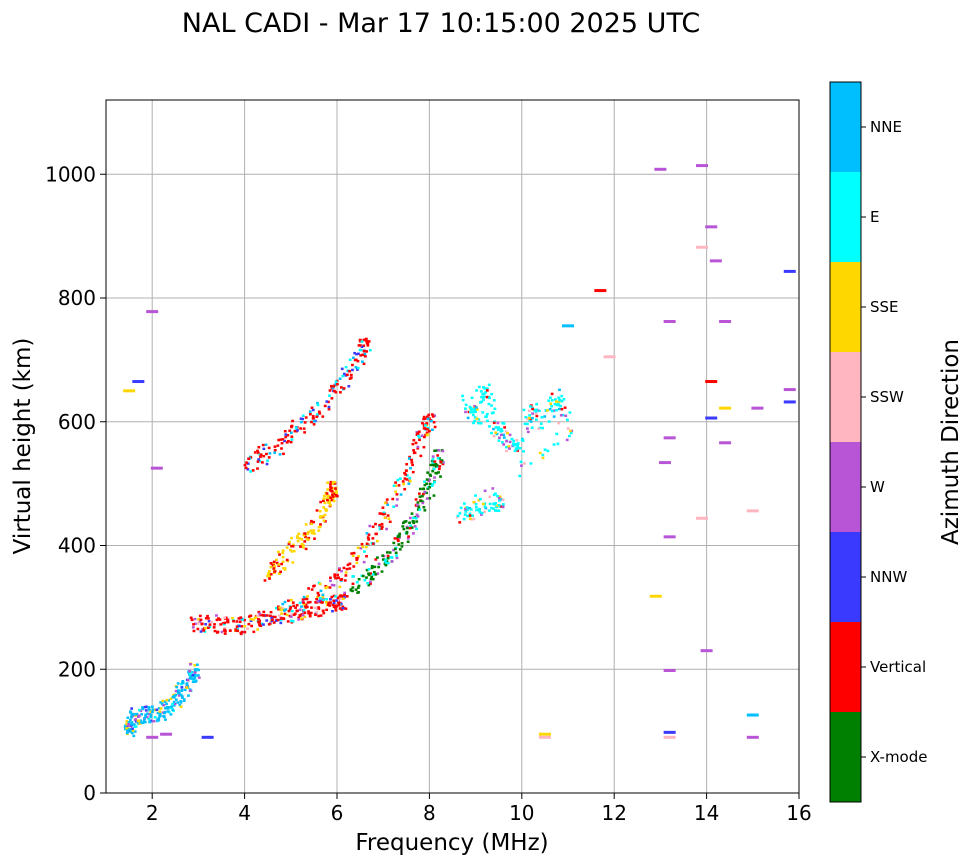 The image size is (972, 865). Describe the element at coordinates (244, 813) in the screenshot. I see `x-tick-label: 4` at that location.